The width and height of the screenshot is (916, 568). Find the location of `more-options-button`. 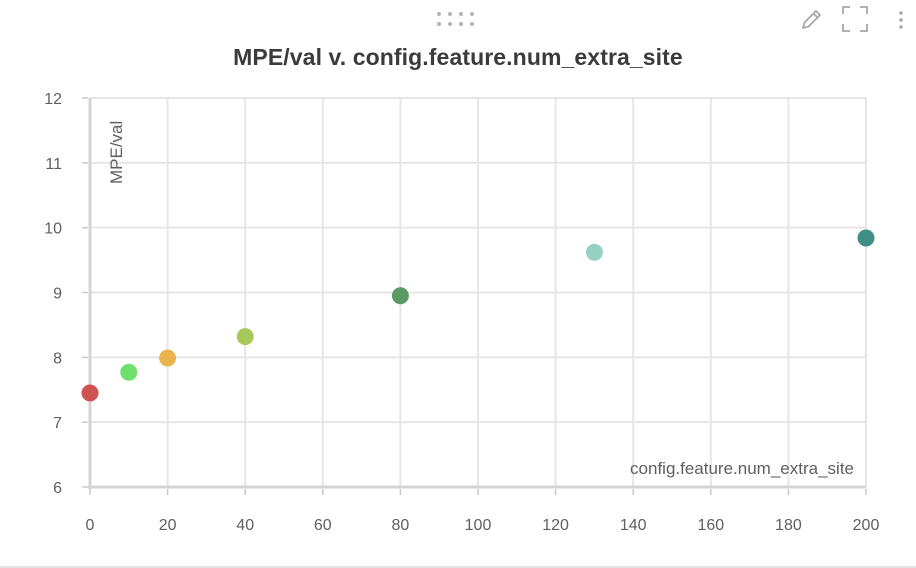

more-options-button is located at coordinates (901, 19).